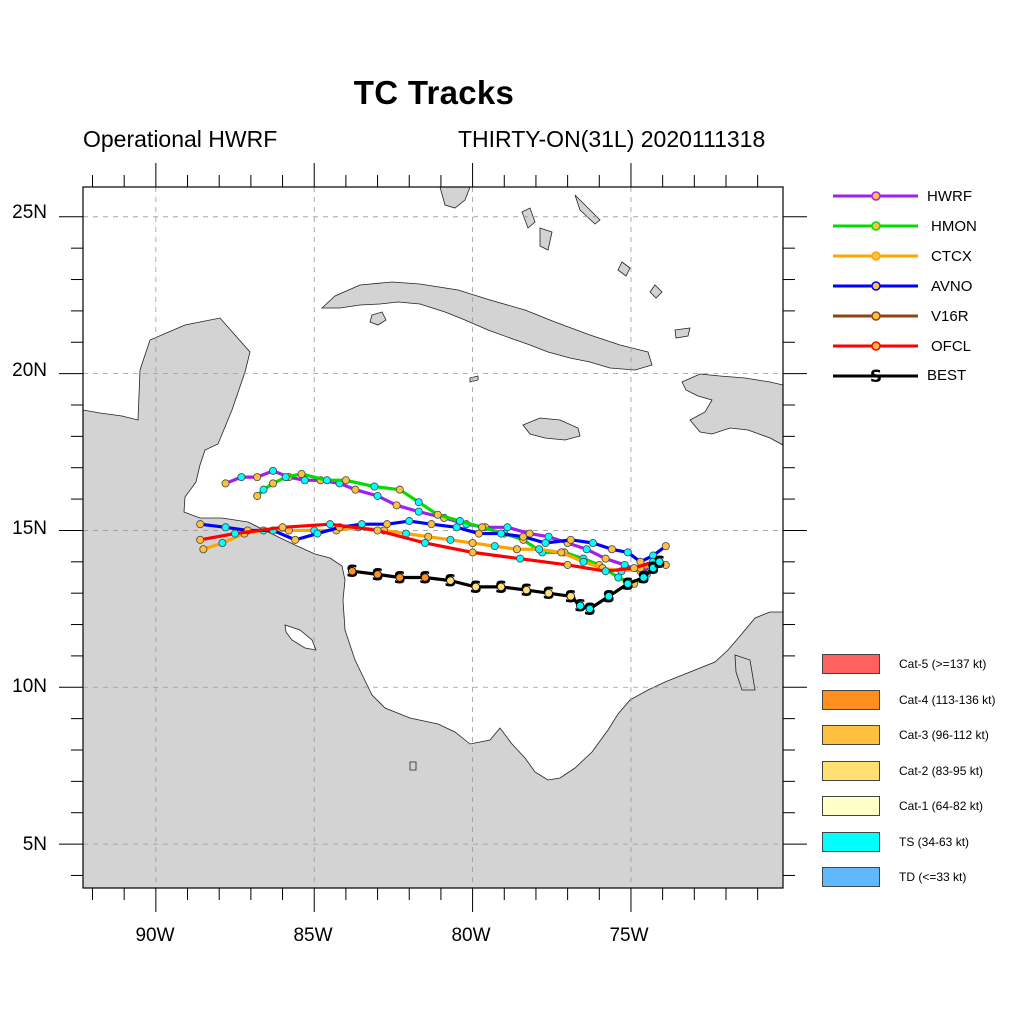 This screenshot has width=1024, height=1024. I want to click on cayman, so click(474, 379).